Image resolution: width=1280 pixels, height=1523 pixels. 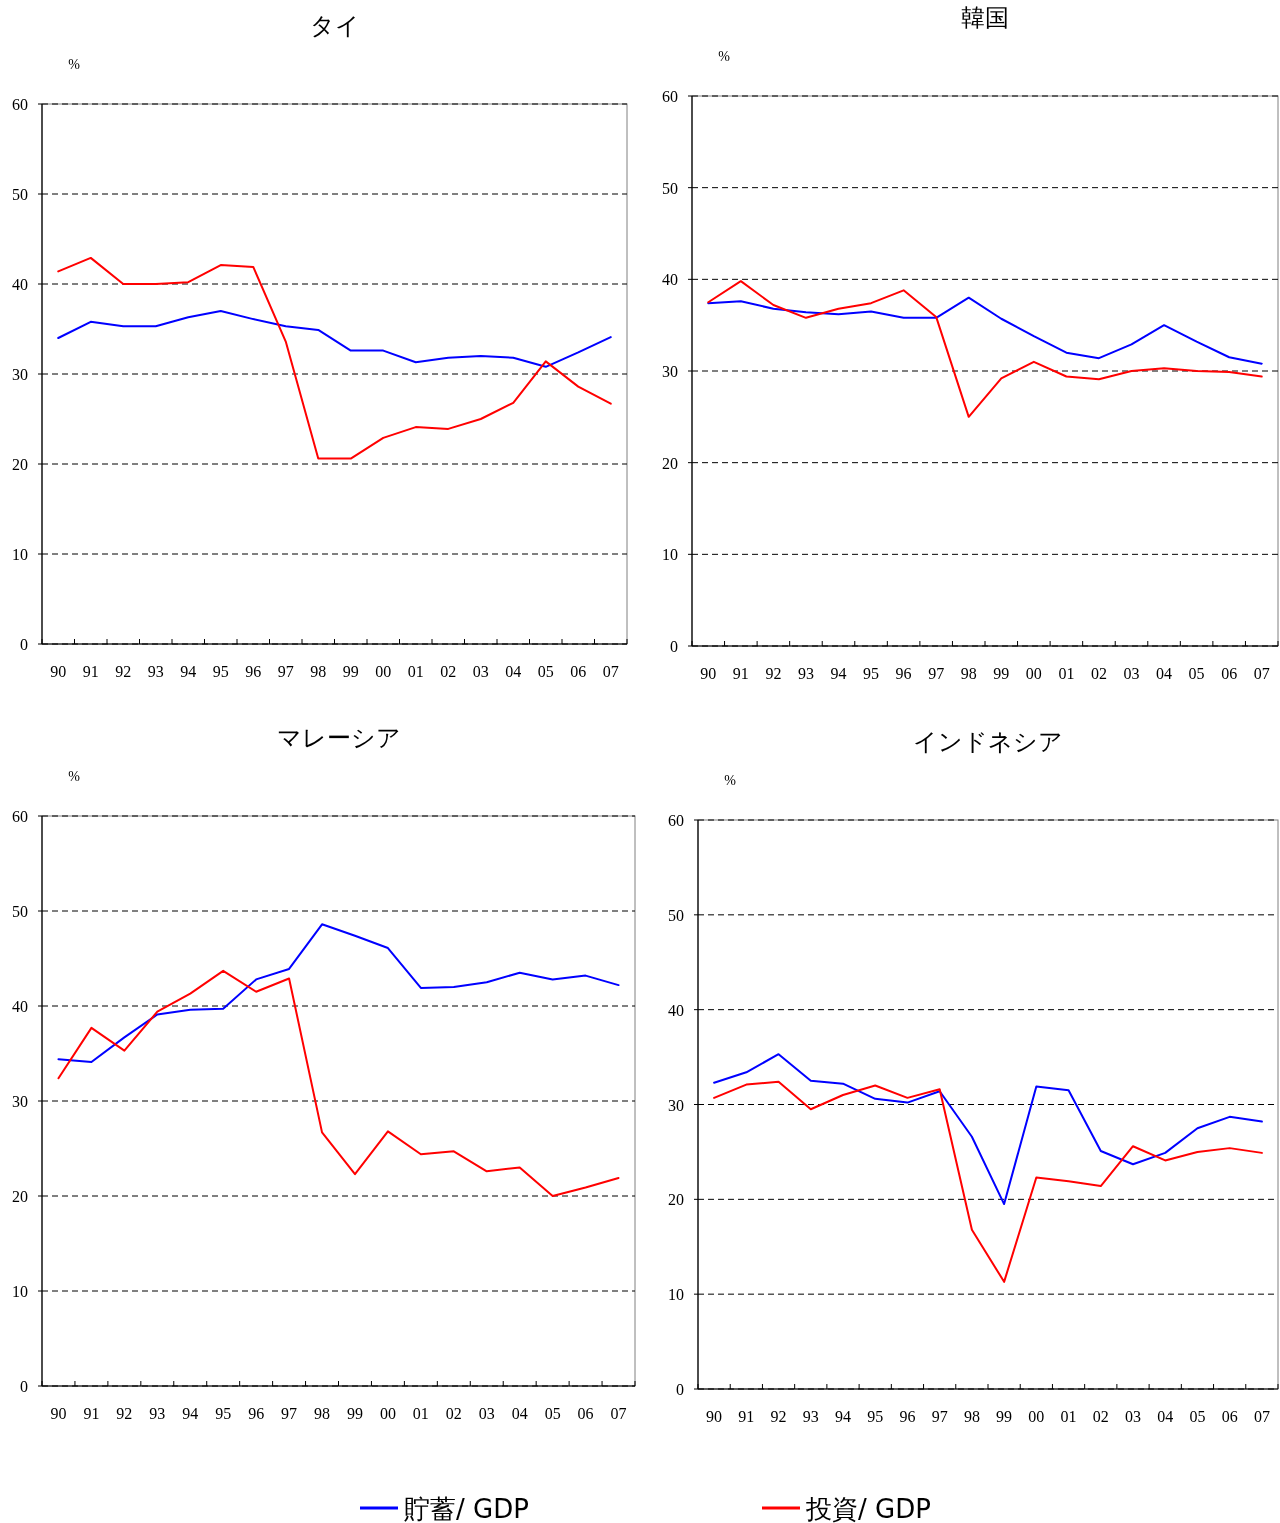 I want to click on legend-label: 貯蓄/ GDP, so click(x=466, y=1508).